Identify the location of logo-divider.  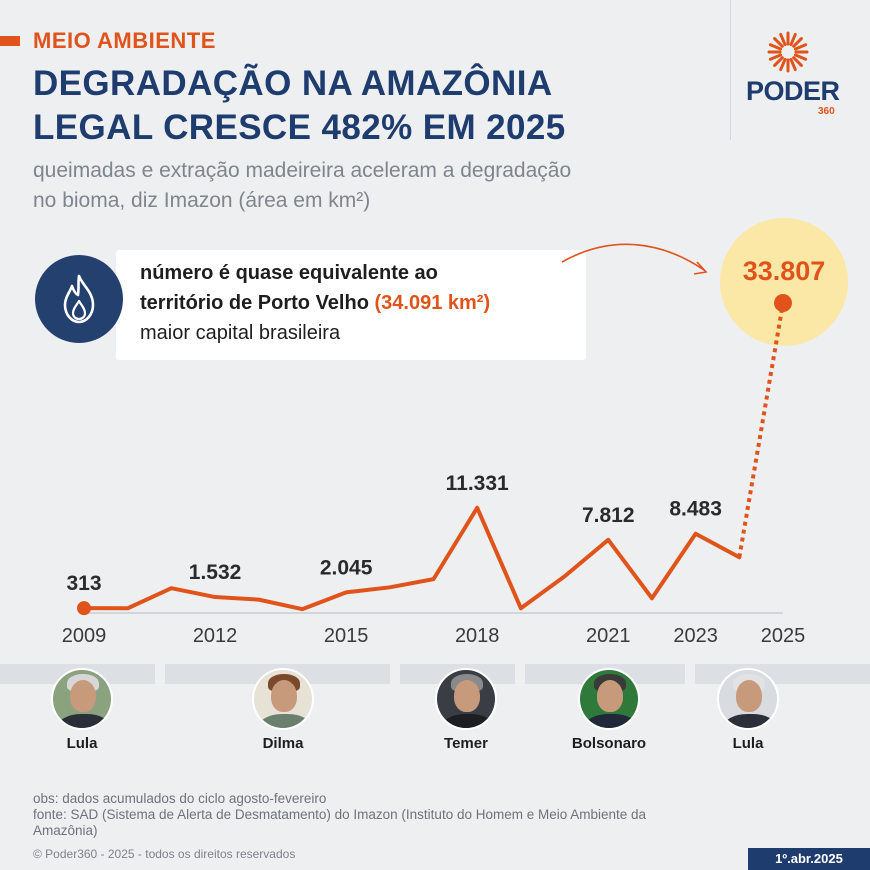
(730, 70).